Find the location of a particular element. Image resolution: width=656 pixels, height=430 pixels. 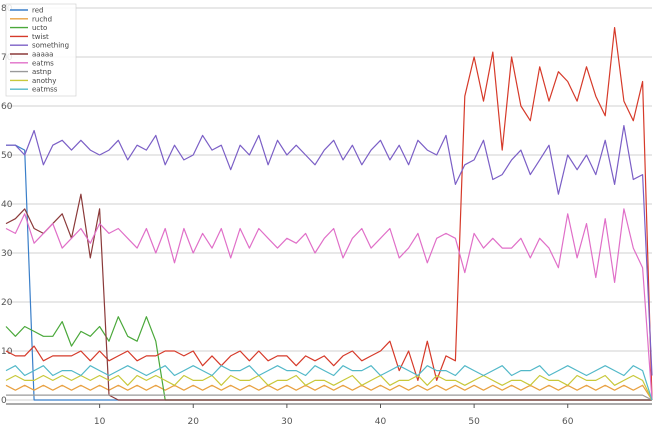

legend-label: twist is located at coordinates (40, 37).